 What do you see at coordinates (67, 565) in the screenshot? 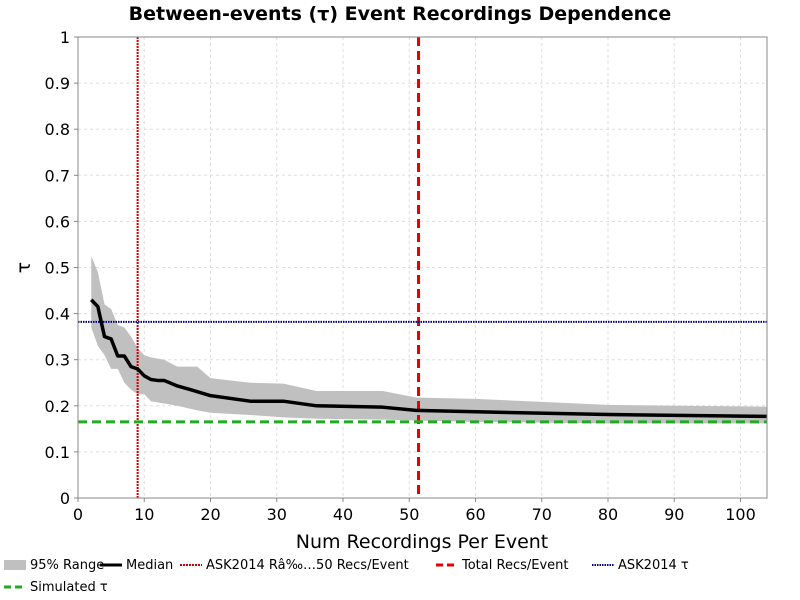
I see `legend-label-range: 95% Range` at bounding box center [67, 565].